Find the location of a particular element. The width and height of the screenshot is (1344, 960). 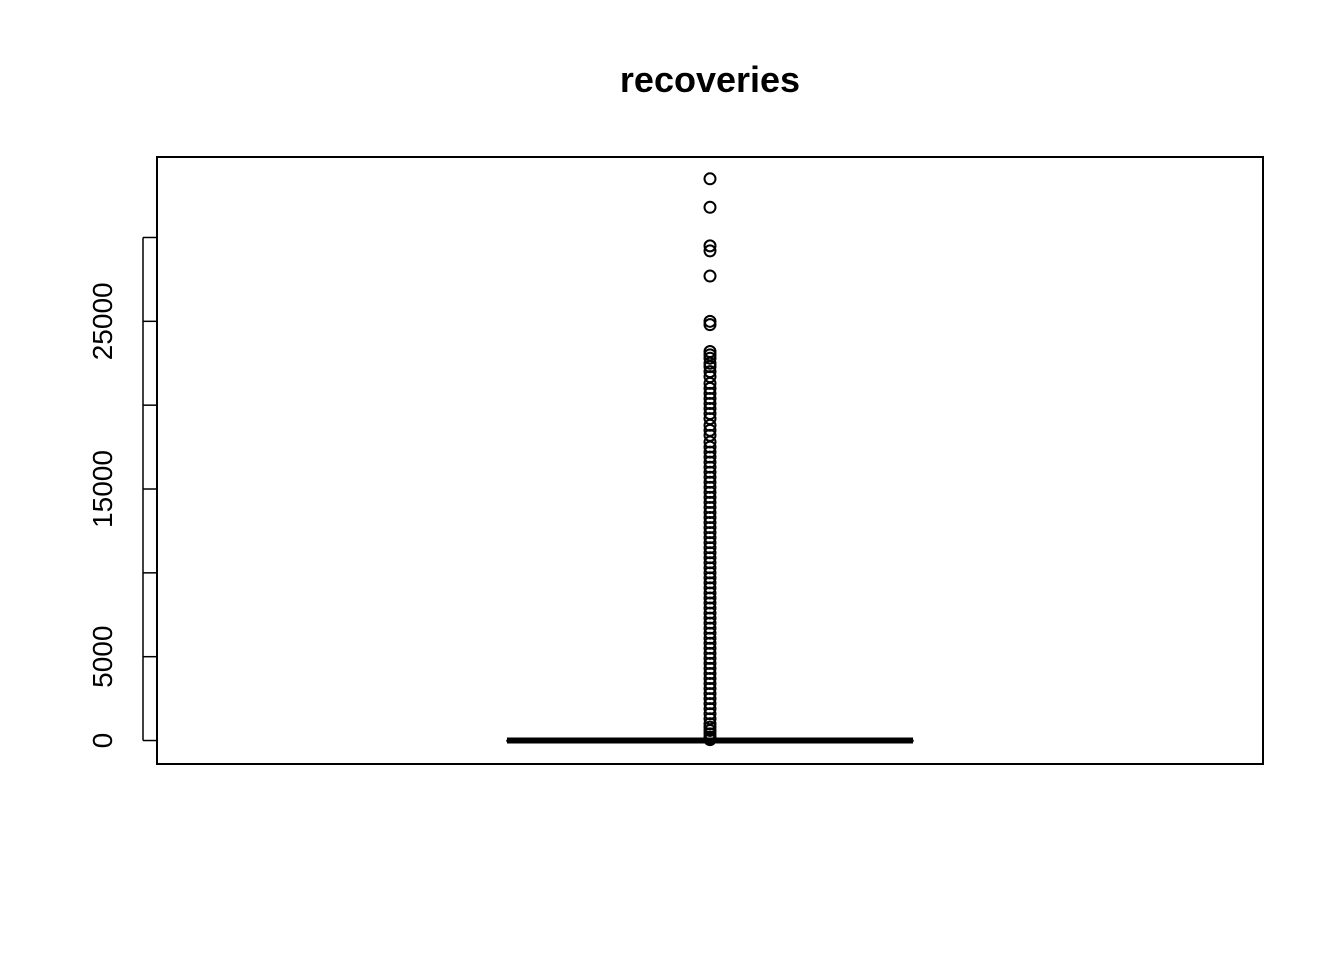

y-tick-label: 15000 is located at coordinates (102, 489).